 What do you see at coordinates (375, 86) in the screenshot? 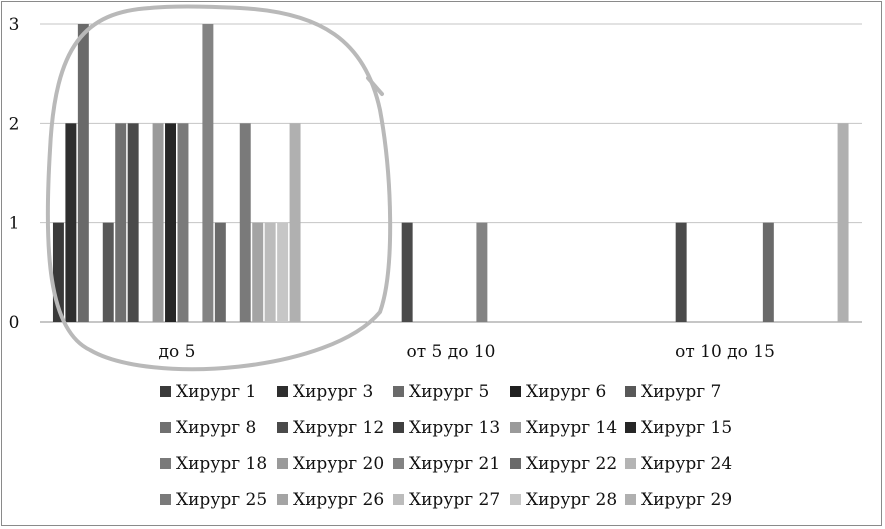
I see `annotation-stroke-end` at bounding box center [375, 86].